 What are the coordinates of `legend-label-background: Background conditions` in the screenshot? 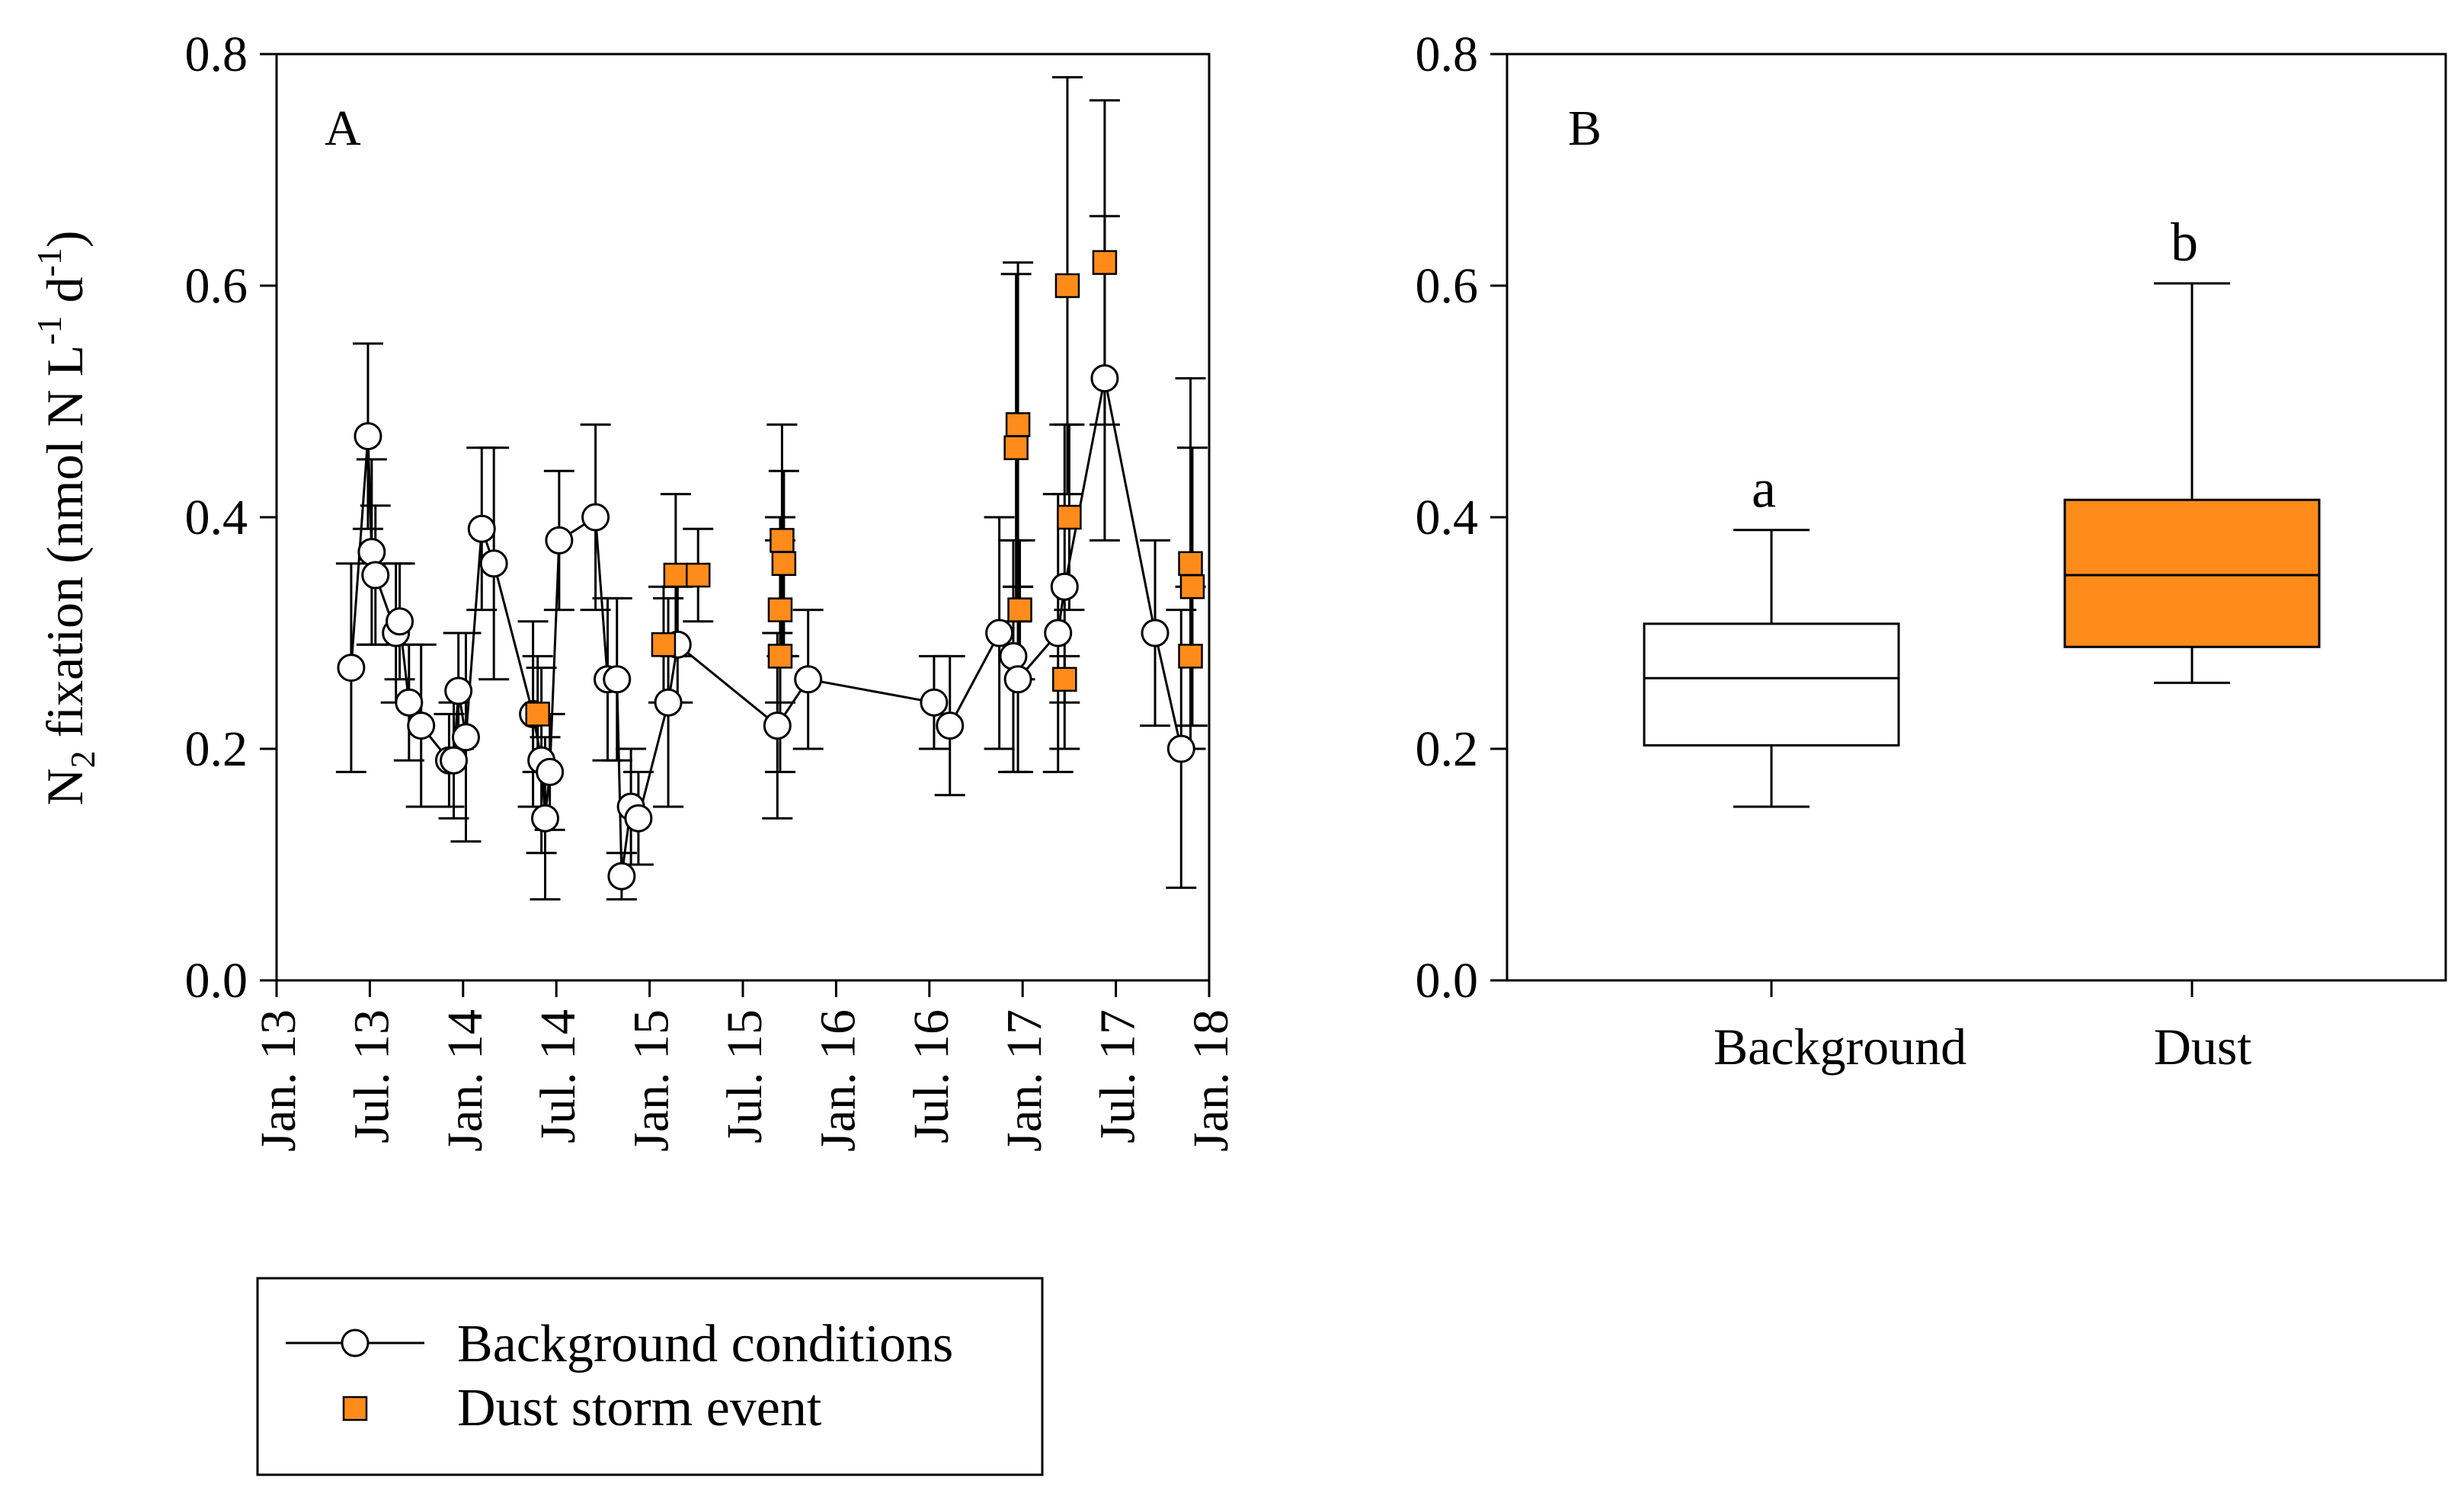 It's located at (705, 1344).